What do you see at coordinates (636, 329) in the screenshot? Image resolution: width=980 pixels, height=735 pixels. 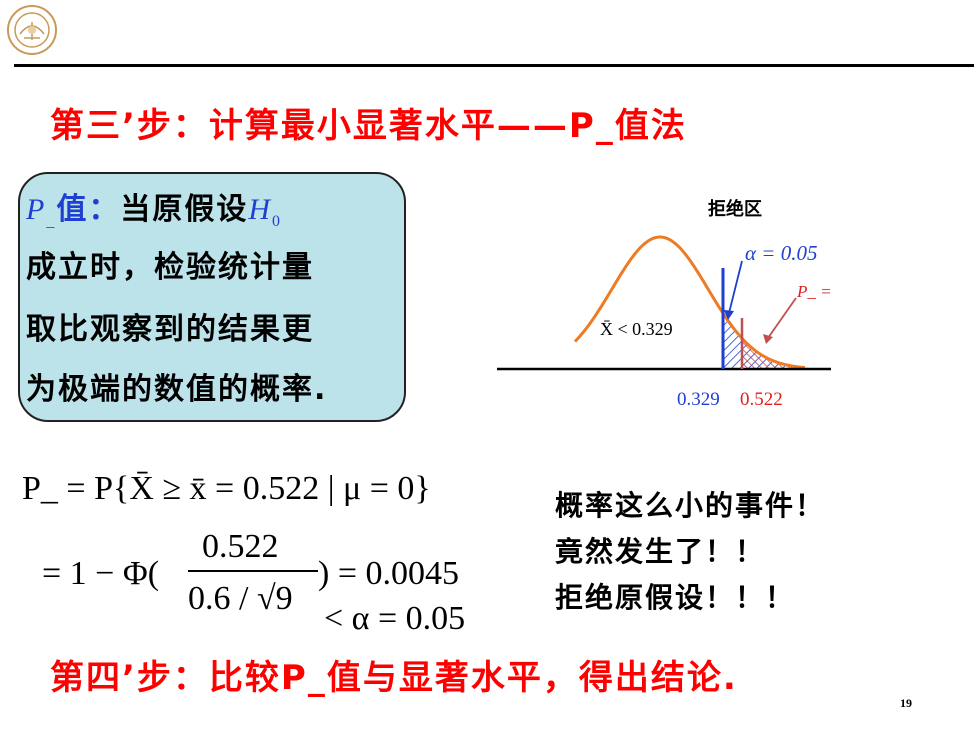 I see `acceptance-label: X̄ < 0.329` at bounding box center [636, 329].